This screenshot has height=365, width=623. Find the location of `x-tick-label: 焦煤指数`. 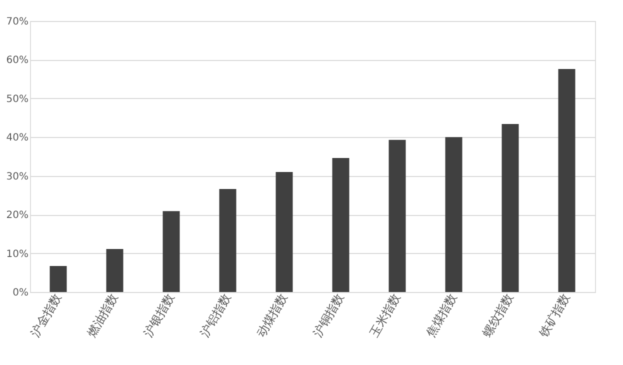

x-tick-label: 焦煤指数 is located at coordinates (442, 315).